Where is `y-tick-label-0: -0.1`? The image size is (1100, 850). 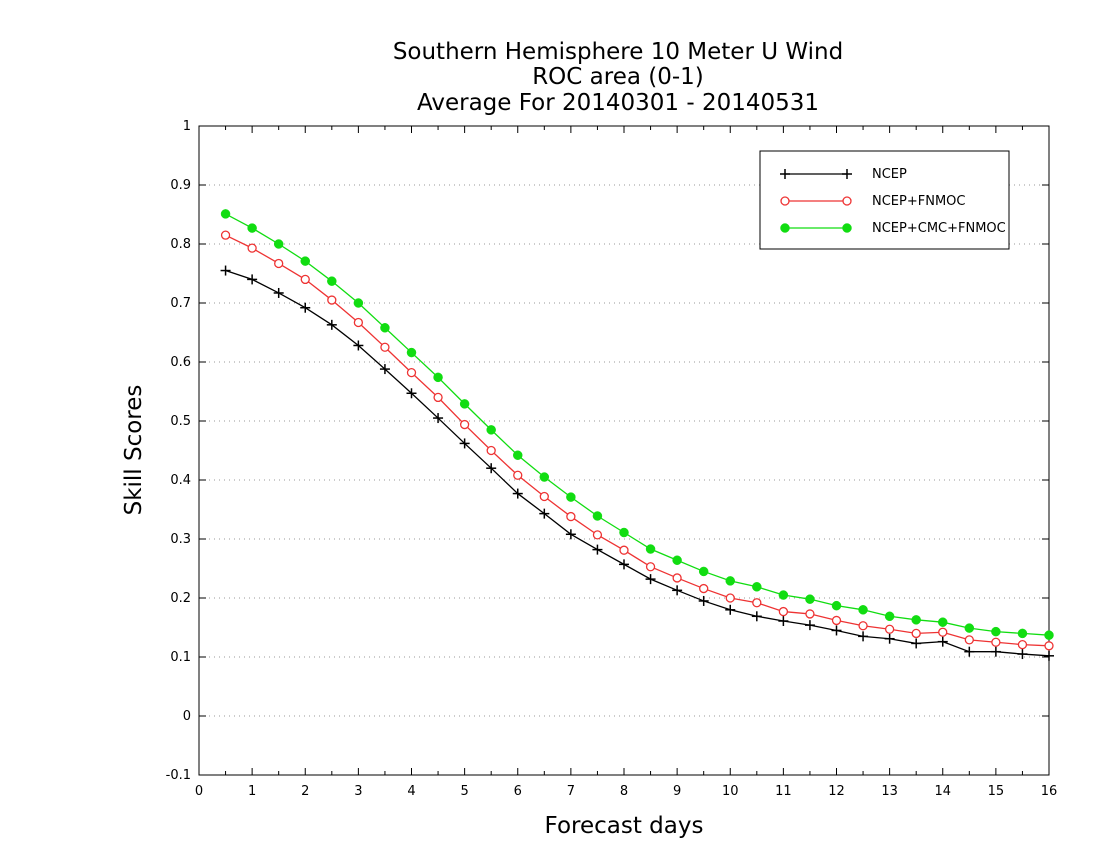
y-tick-label-0: -0.1 is located at coordinates (178, 775).